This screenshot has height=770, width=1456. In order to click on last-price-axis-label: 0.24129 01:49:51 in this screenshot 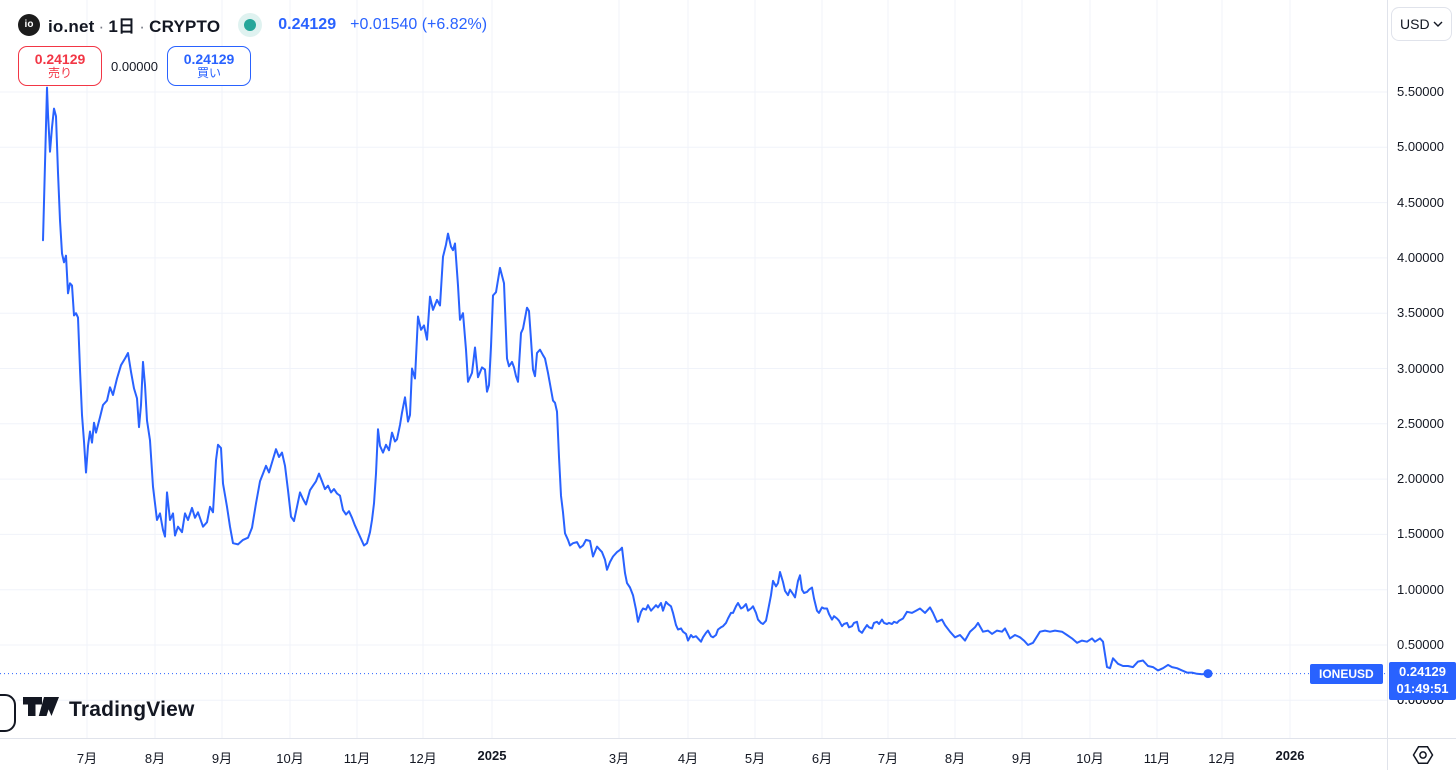, I will do `click(1422, 680)`.